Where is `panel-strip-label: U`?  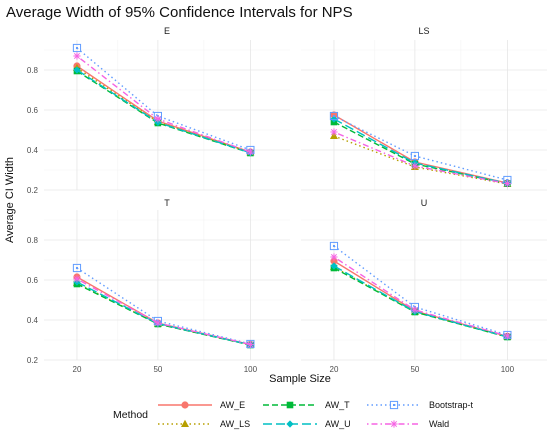
panel-strip-label: U is located at coordinates (424, 203).